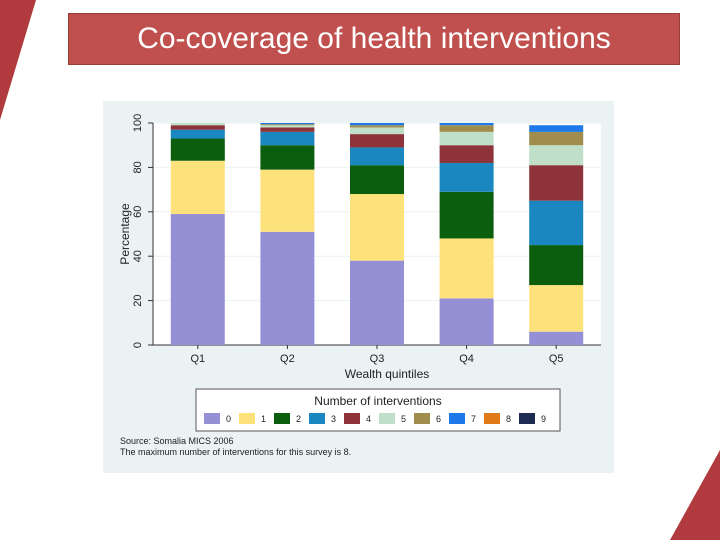  I want to click on page-title: Co-coverage of health interventions, so click(374, 38).